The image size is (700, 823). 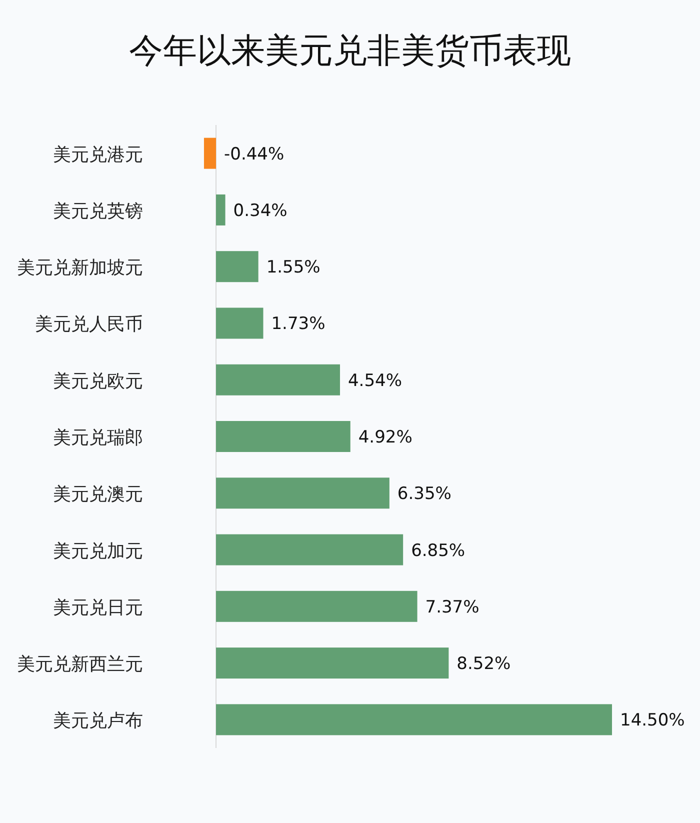 What do you see at coordinates (254, 154) in the screenshot?
I see `data-label: -0.44%` at bounding box center [254, 154].